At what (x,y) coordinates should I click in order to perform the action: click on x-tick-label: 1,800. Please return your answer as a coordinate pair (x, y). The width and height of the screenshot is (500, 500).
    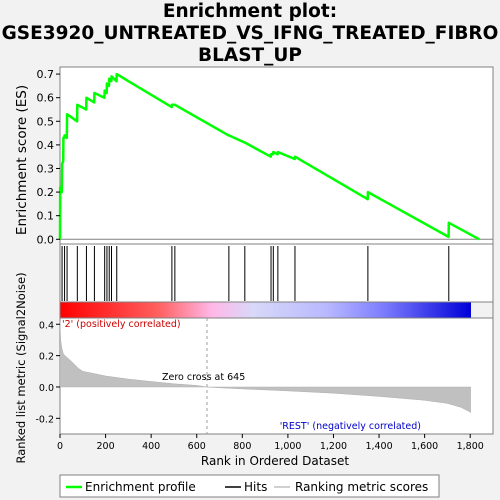
    Looking at the image, I should click on (470, 446).